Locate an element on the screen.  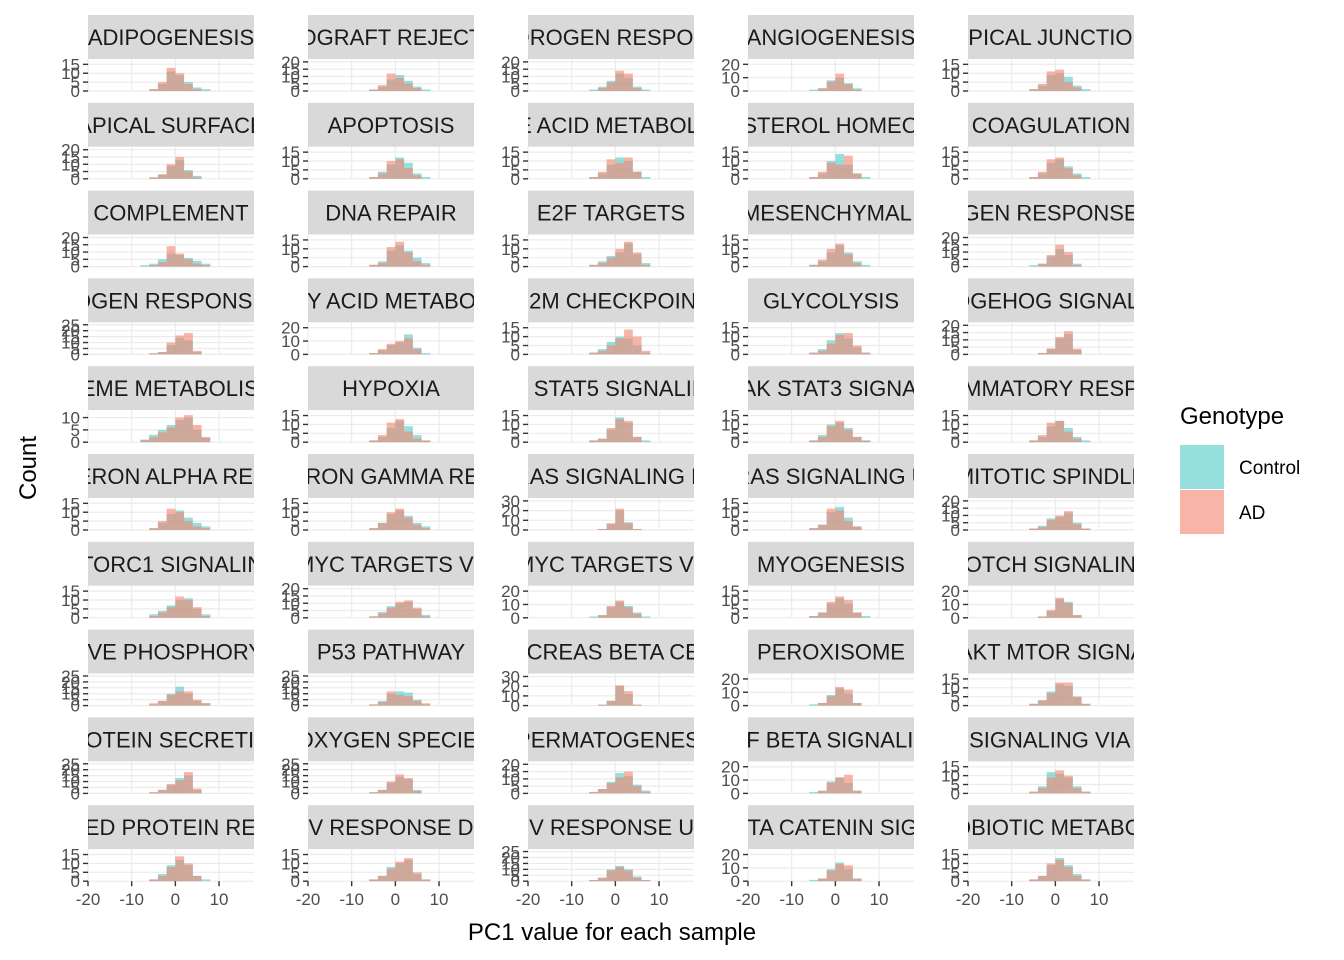
strip-title: P53 PATHWAY is located at coordinates (391, 652).